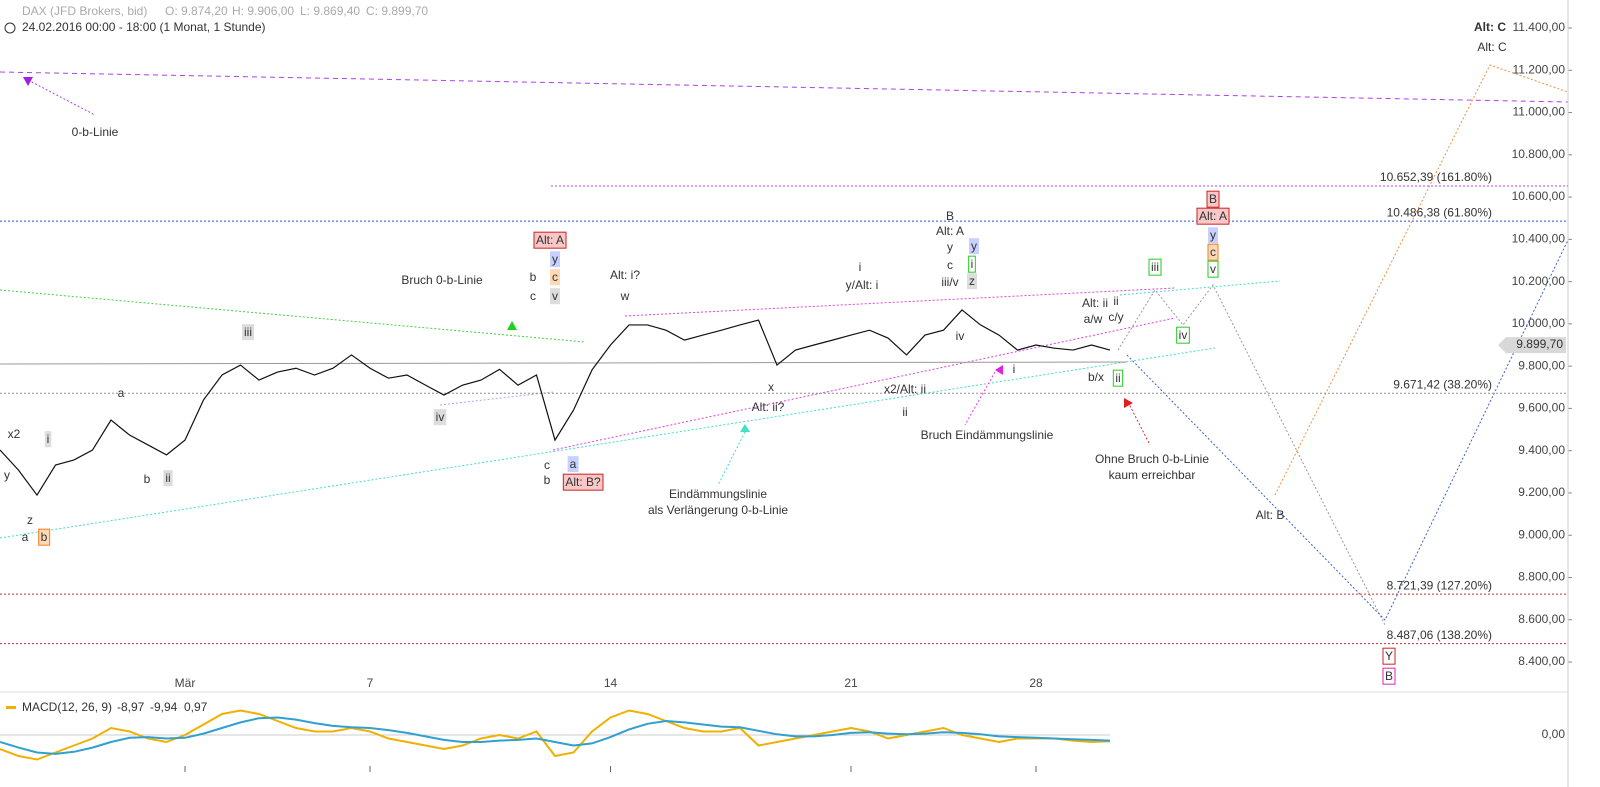 The image size is (1600, 787). Describe the element at coordinates (1541, 408) in the screenshot. I see `y-tick-label: 9.600,00` at that location.